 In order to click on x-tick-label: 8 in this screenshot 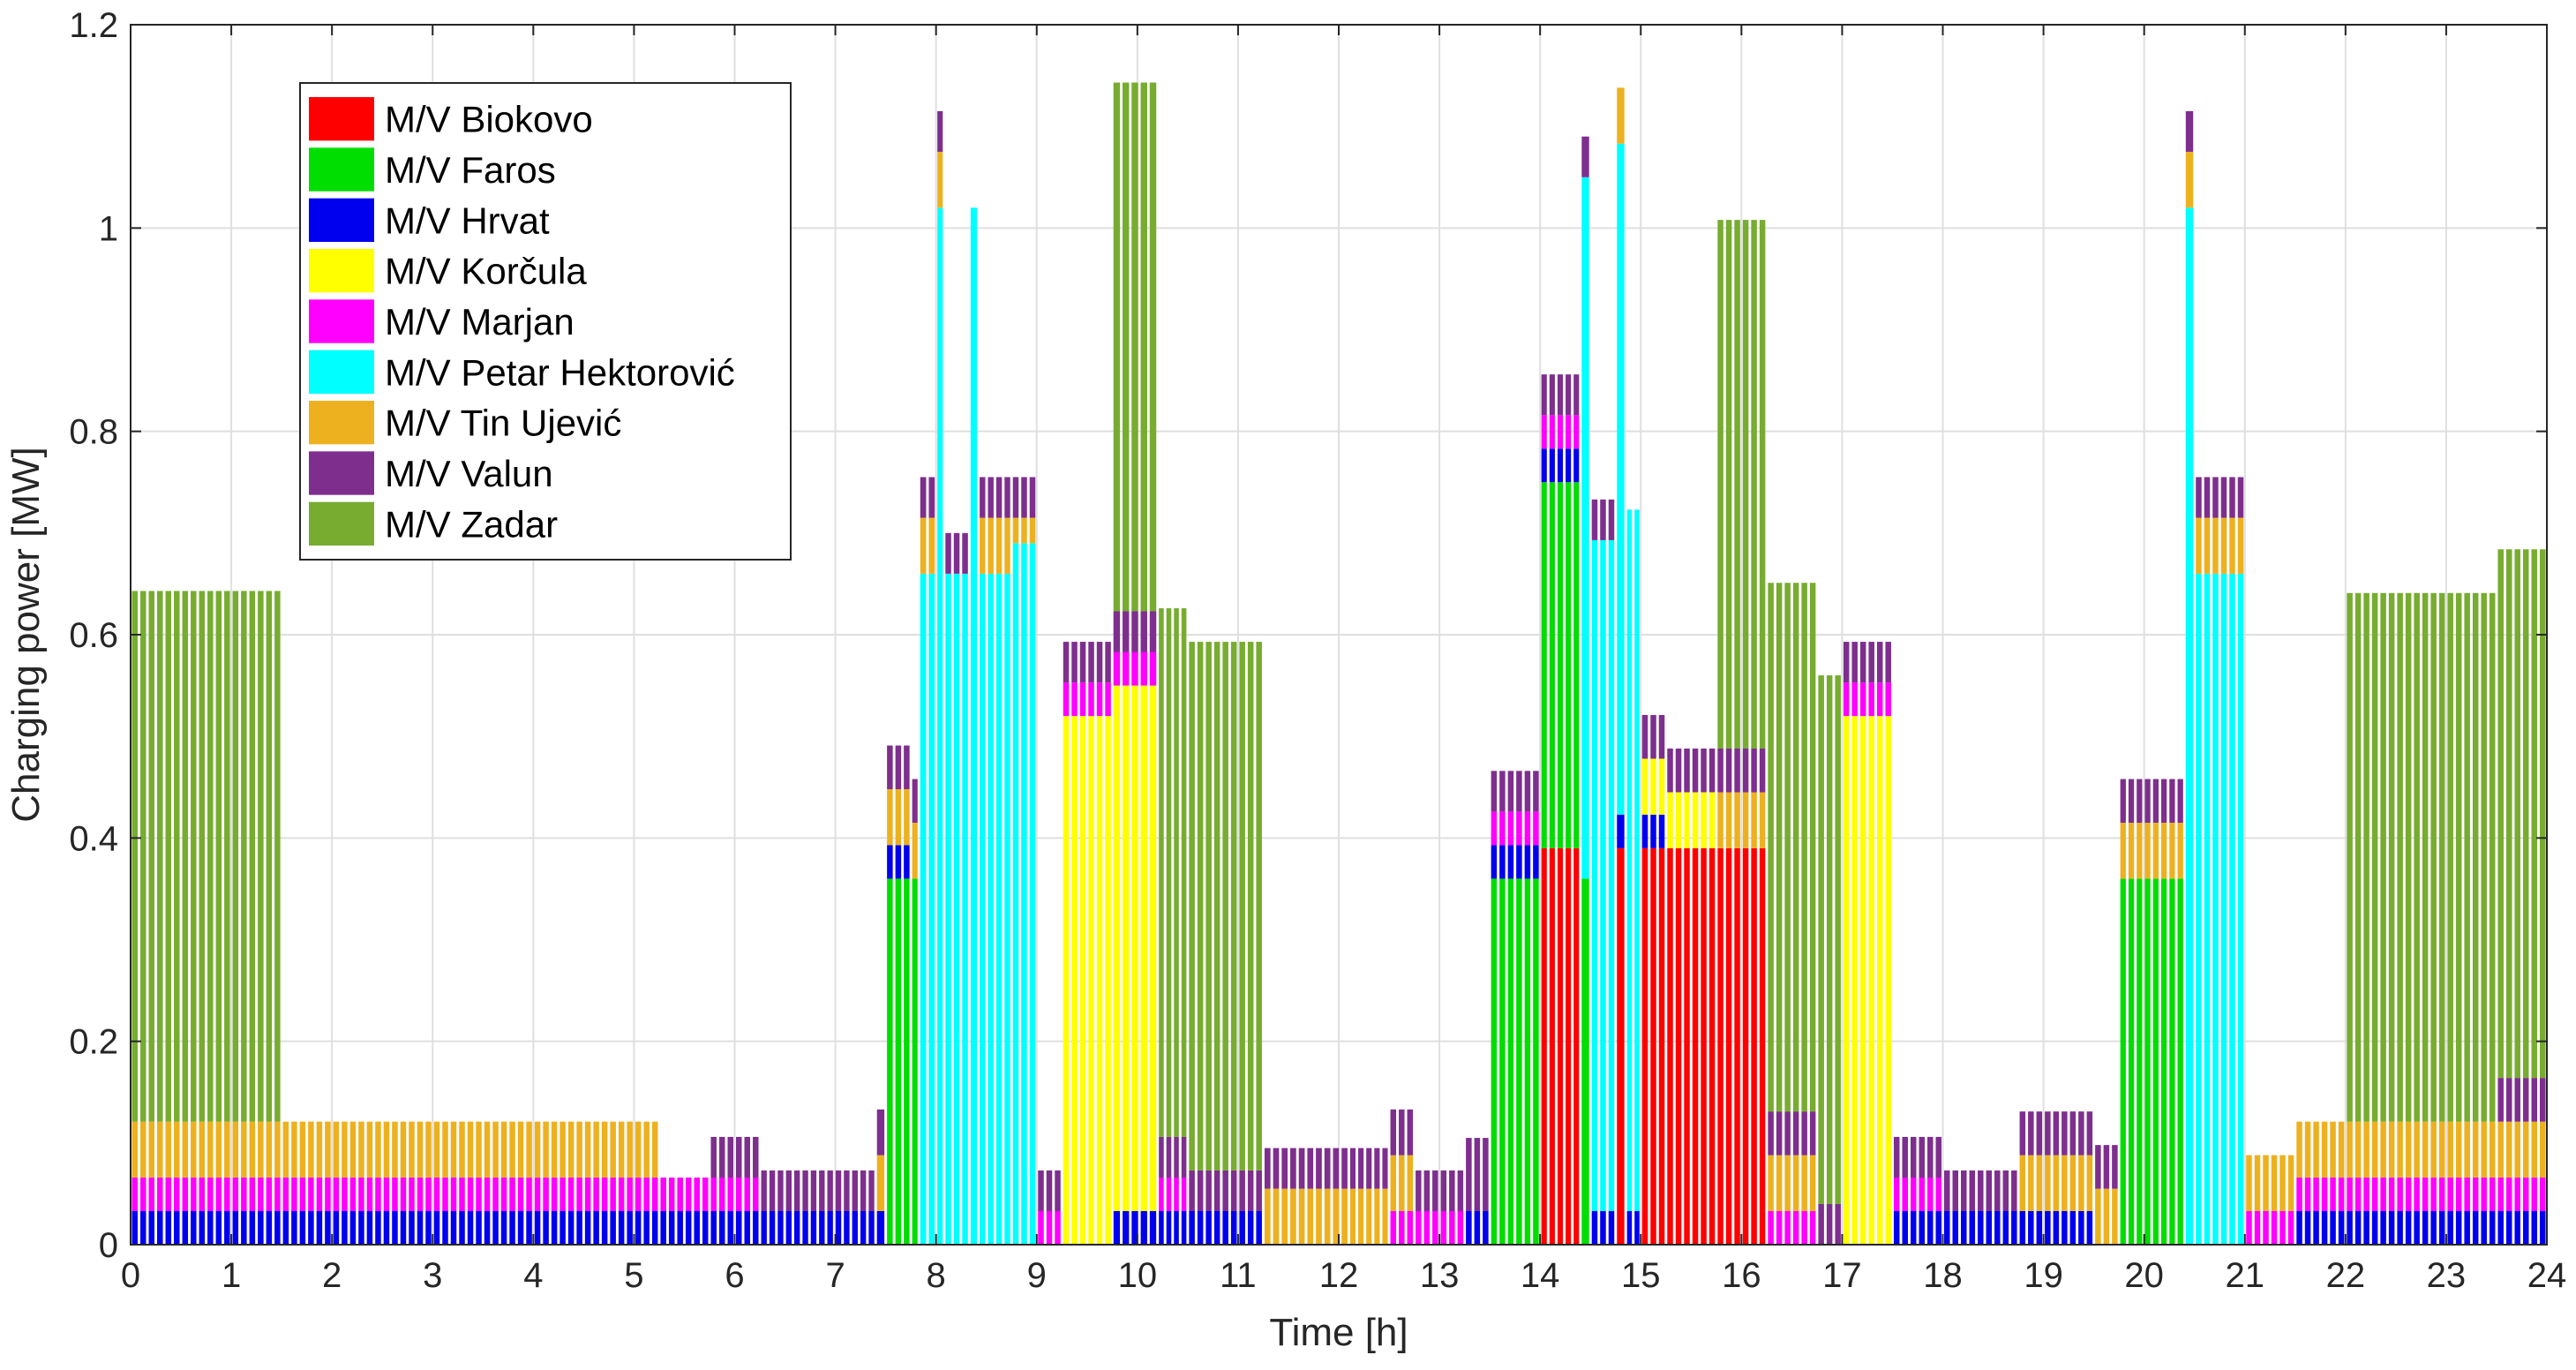, I will do `click(936, 1275)`.